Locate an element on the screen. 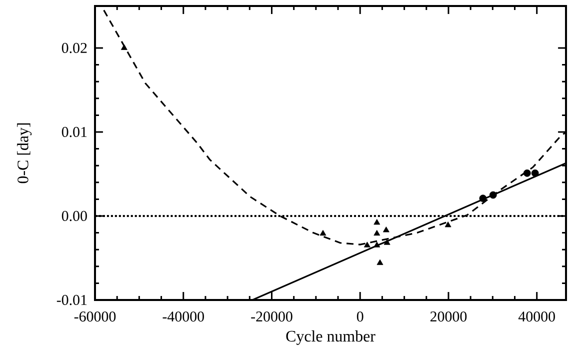  y-axis-title: 0-C [day] is located at coordinates (24, 153).